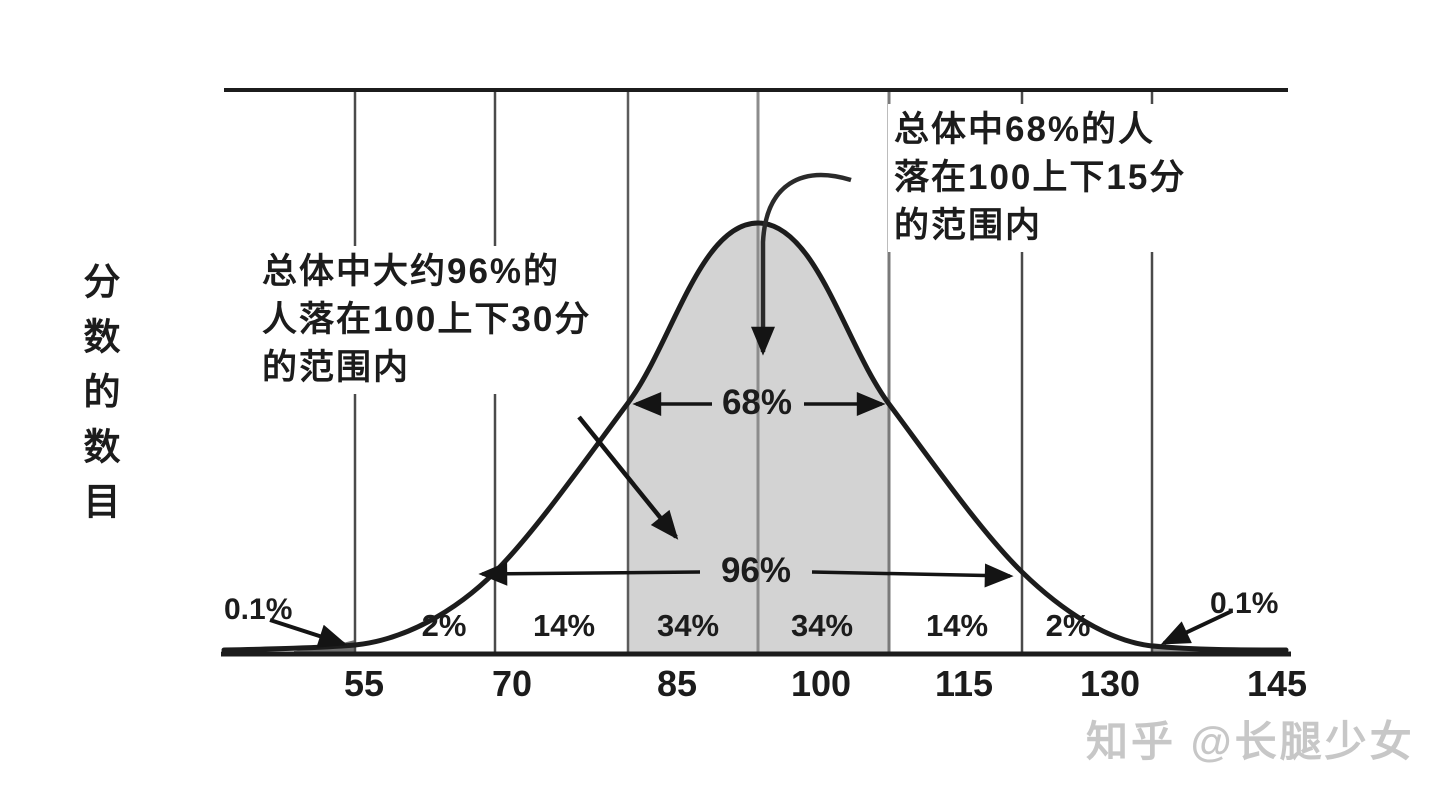  What do you see at coordinates (427, 319) in the screenshot?
I see `annotation-96-line2: 人落在100上下30分` at bounding box center [427, 319].